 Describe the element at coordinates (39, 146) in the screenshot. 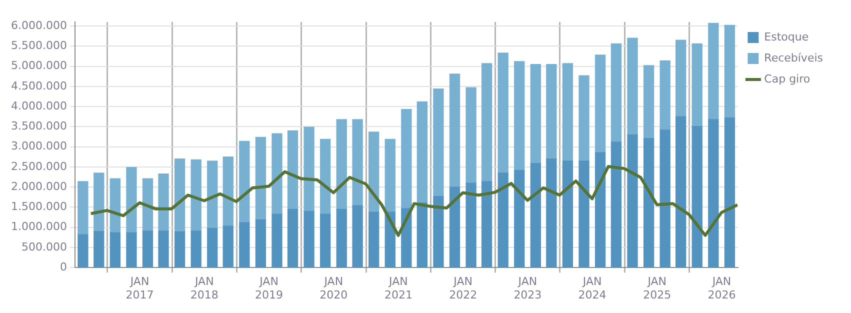

I see `y-tick-label: 3.000.000` at that location.